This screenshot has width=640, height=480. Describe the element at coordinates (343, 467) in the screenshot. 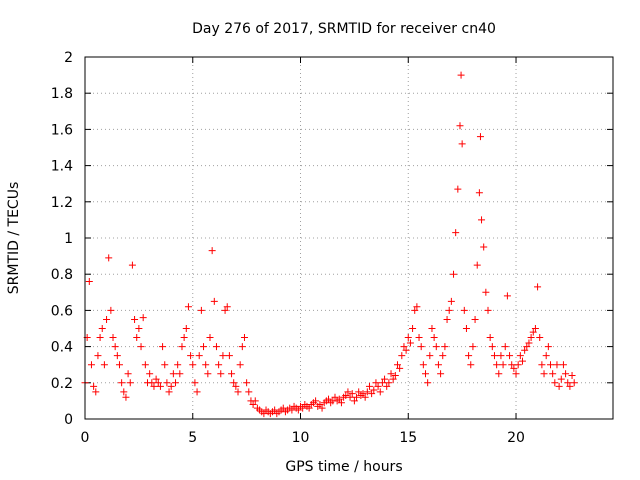

I see `x-axis-label: GPS time / hours` at that location.